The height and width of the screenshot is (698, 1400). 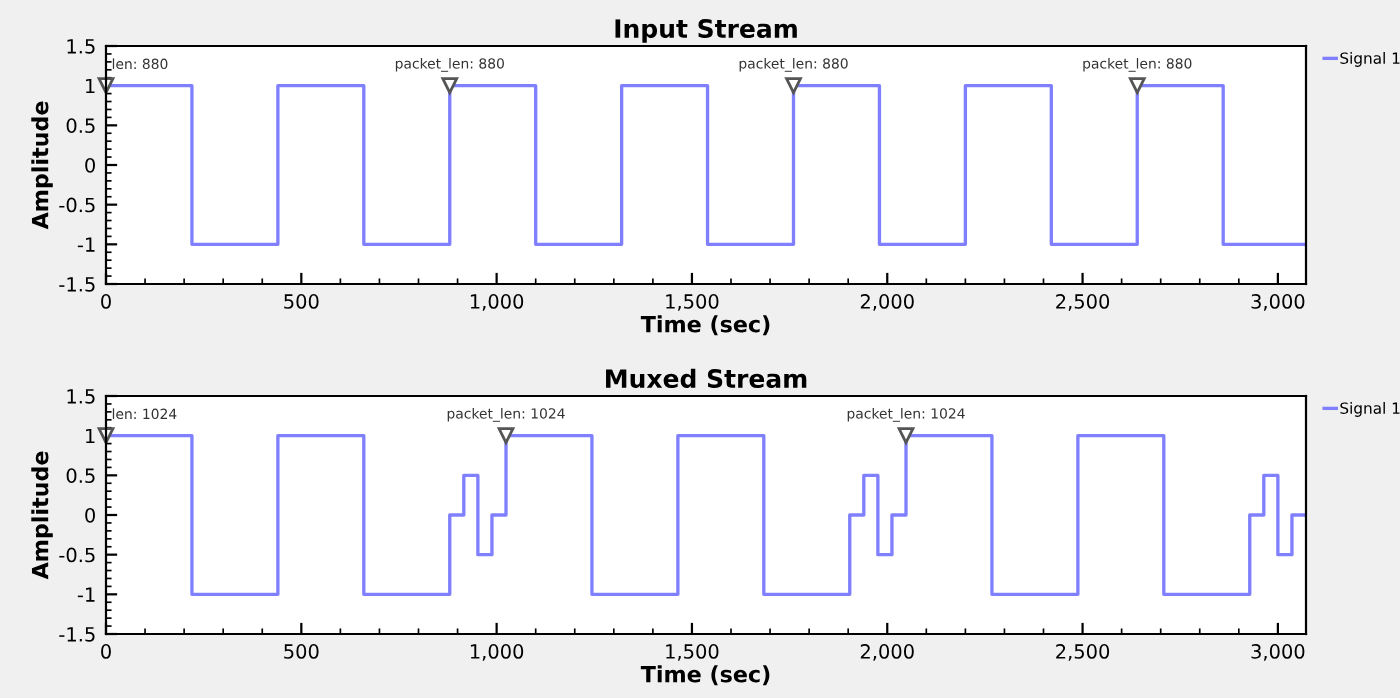 I want to click on chart-title: Input Stream, so click(x=706, y=31).